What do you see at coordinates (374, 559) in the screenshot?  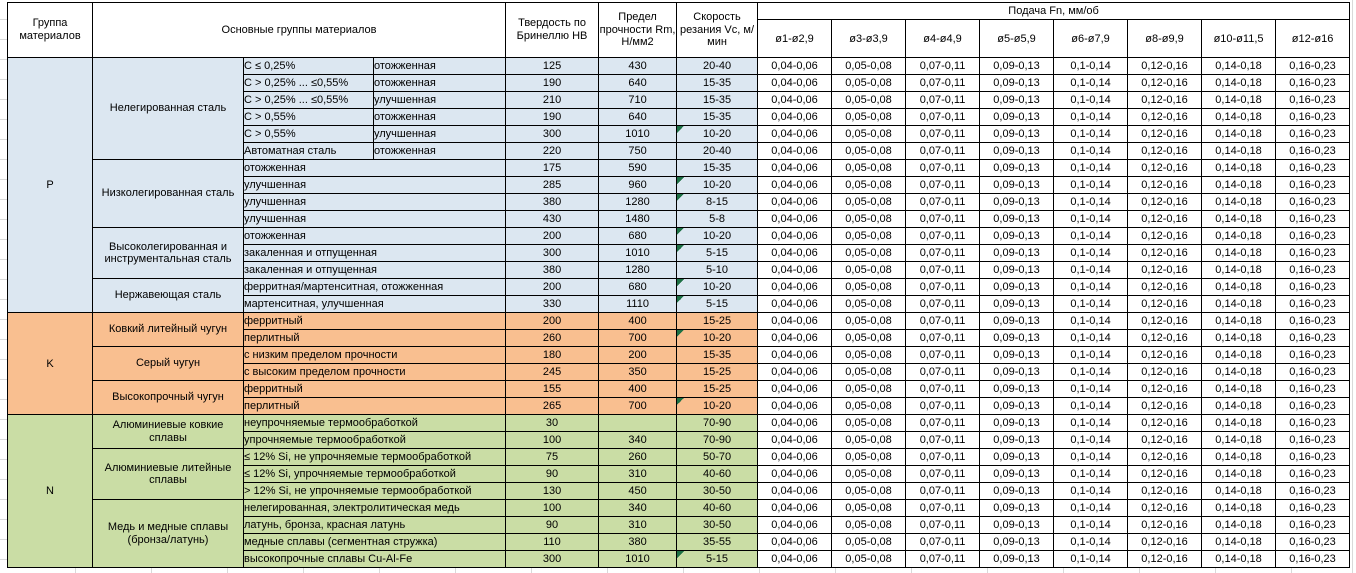 I see `material-subtype-cell: высокопрочные сплавы Cu-Al-Fe` at bounding box center [374, 559].